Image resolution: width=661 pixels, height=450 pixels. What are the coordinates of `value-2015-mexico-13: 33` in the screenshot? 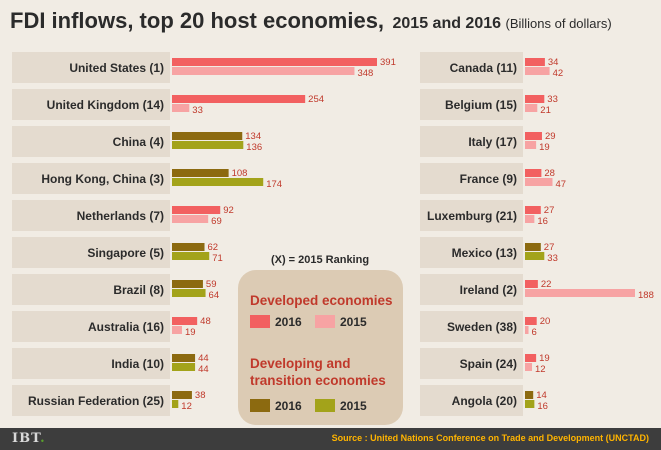 It's located at (552, 258).